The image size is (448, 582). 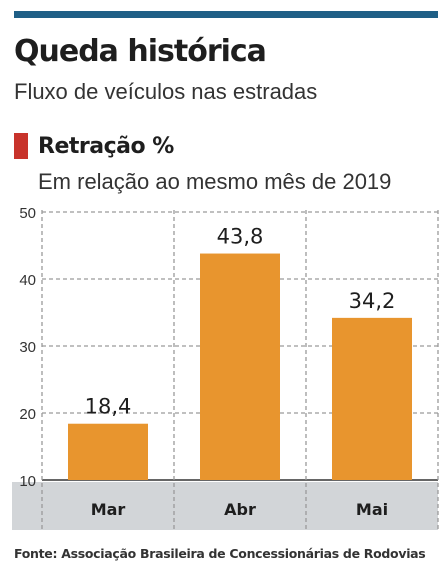 I want to click on data-label: 43,8, so click(x=240, y=237).